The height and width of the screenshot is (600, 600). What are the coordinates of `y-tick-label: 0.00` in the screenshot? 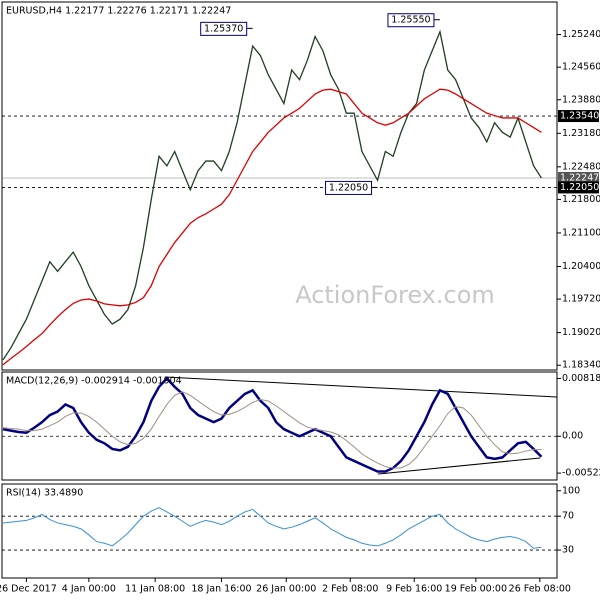 It's located at (572, 436).